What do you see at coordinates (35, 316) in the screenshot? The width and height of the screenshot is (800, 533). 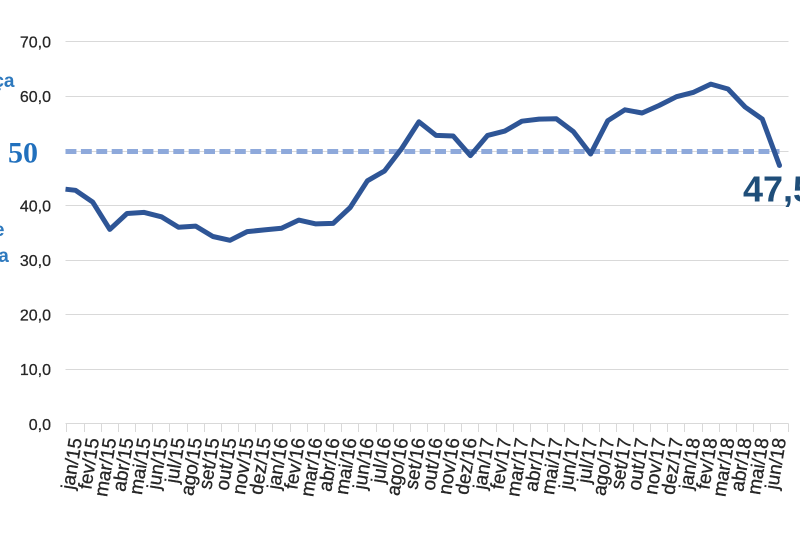 I see `svg-text: 20,0` at bounding box center [35, 316].